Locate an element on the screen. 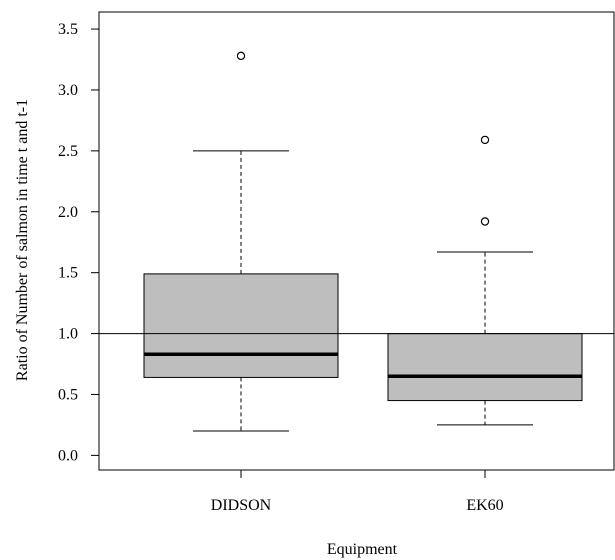 The image size is (615, 560). y-tick-label: 1.5 is located at coordinates (68, 273).